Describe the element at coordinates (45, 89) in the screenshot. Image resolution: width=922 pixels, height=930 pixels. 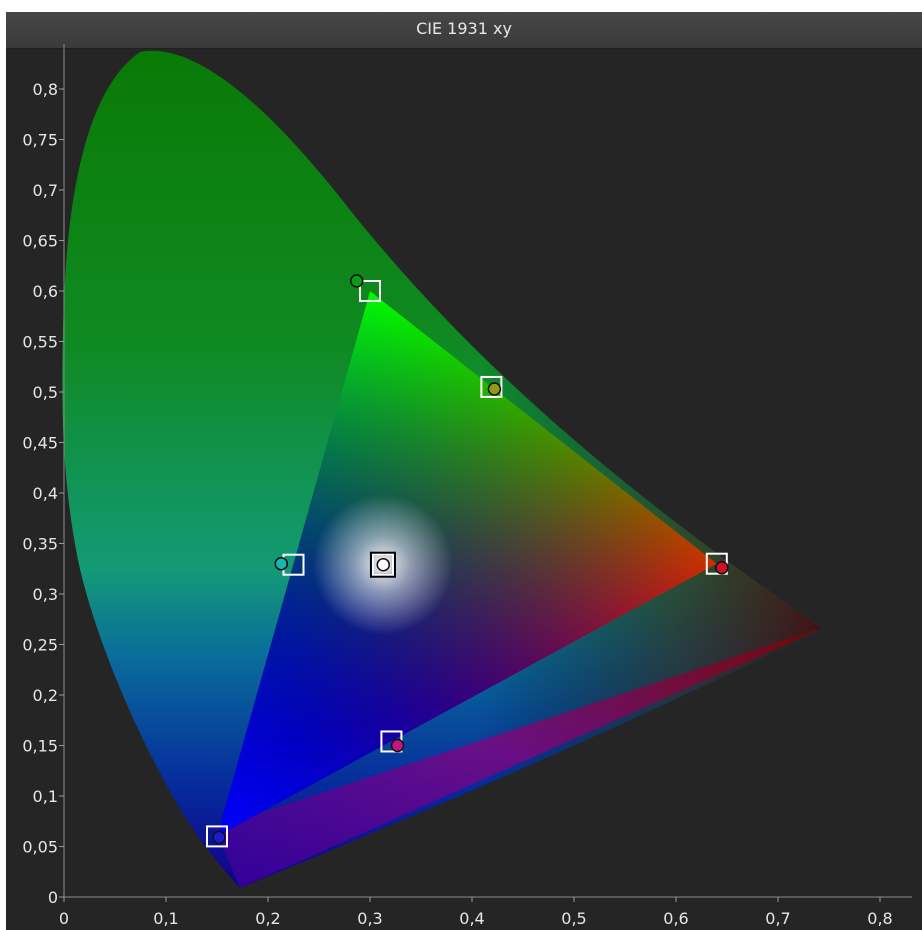
I see `y-tick-label: 0,8` at that location.